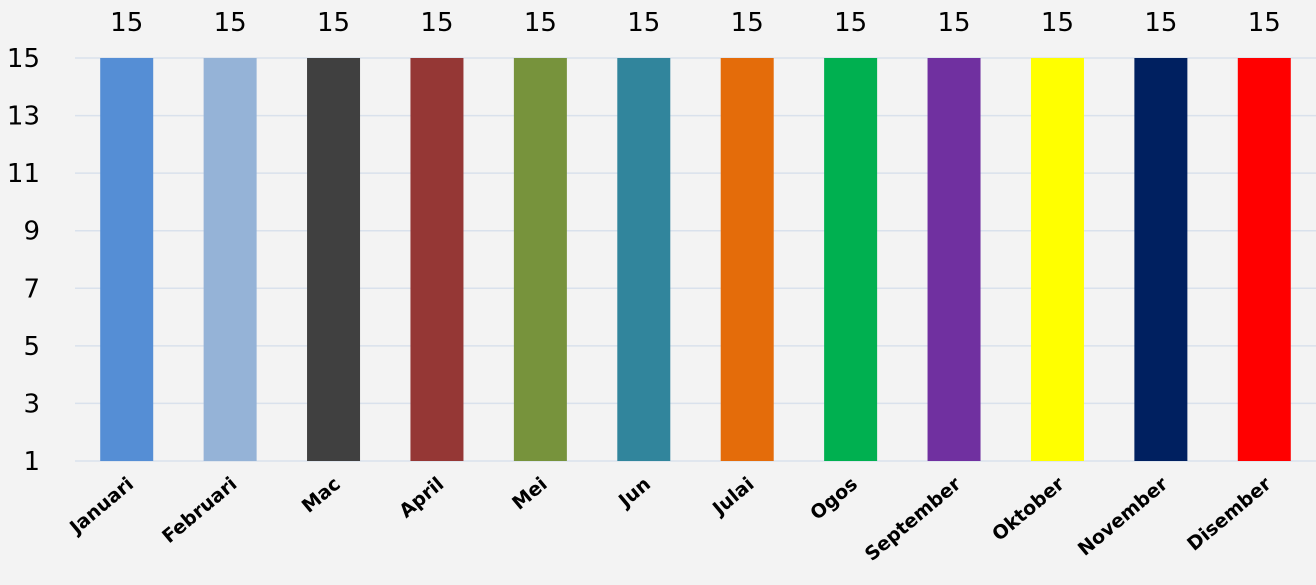 The image size is (1316, 585). Describe the element at coordinates (31, 289) in the screenshot. I see `y-tick-label: 7` at that location.